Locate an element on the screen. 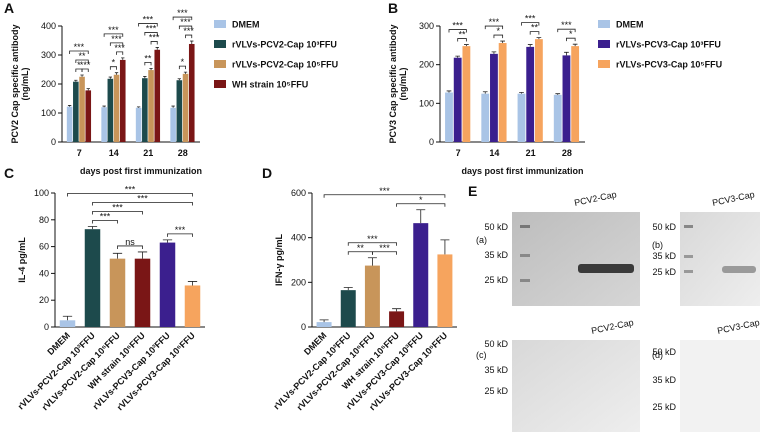 This screenshot has height=435, width=767. legend-label: rVLVs-PCV3-Cap 10³FFU is located at coordinates (668, 45).